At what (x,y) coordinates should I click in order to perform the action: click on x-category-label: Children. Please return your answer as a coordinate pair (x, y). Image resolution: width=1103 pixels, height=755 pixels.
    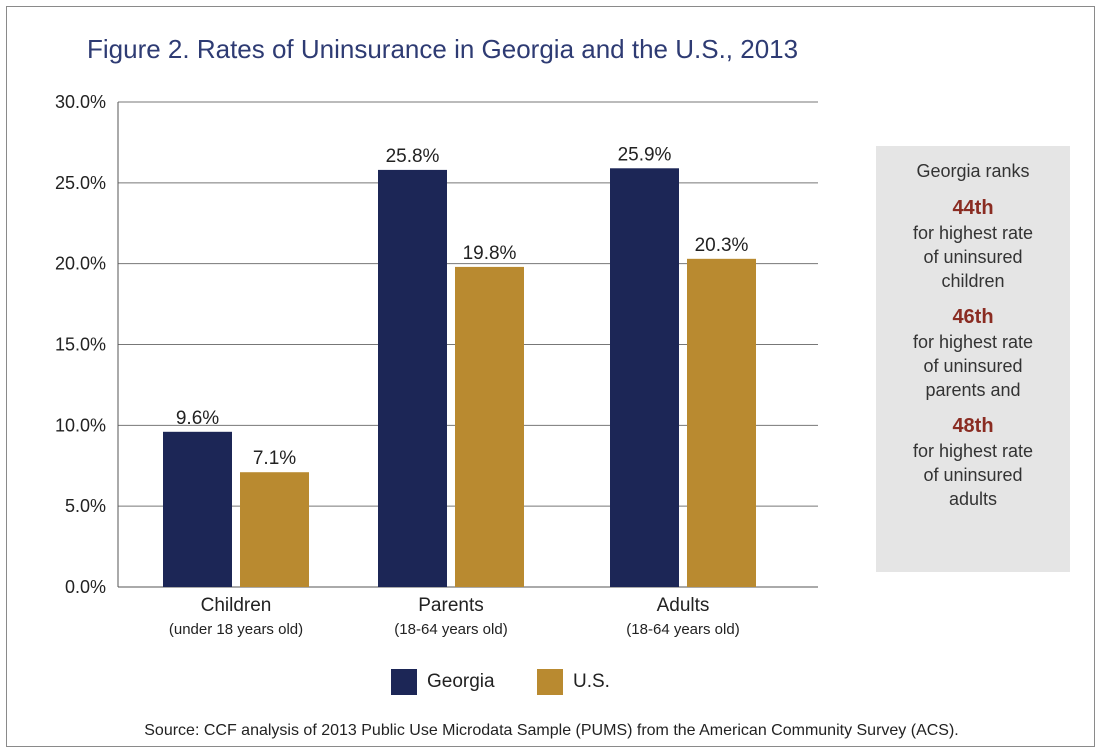
    Looking at the image, I should click on (236, 605).